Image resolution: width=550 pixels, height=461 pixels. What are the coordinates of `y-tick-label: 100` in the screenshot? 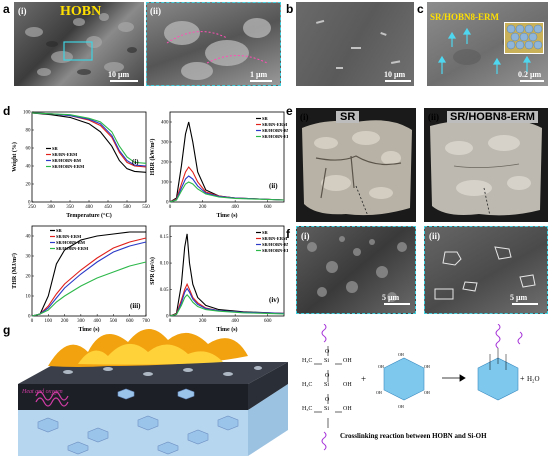 It's located at (27, 113).